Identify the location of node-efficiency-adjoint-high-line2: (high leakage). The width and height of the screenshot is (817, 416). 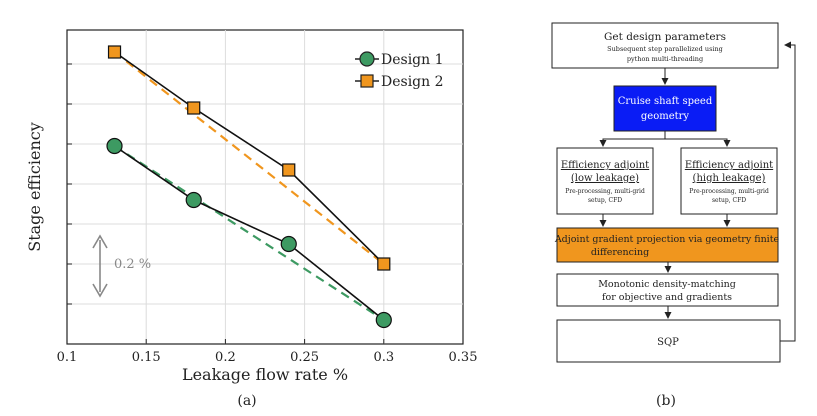
(729, 178).